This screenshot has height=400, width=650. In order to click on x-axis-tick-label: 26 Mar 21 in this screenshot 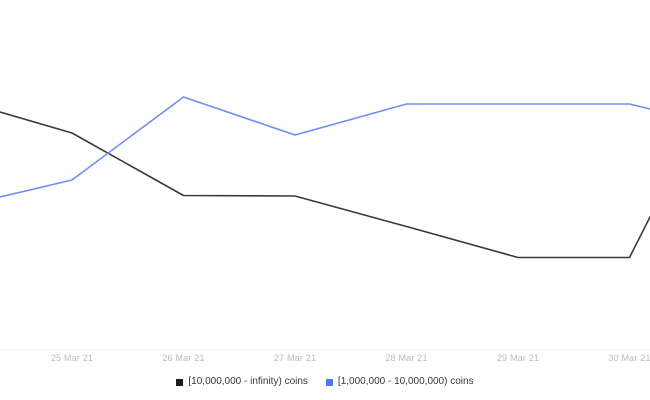, I will do `click(183, 358)`.